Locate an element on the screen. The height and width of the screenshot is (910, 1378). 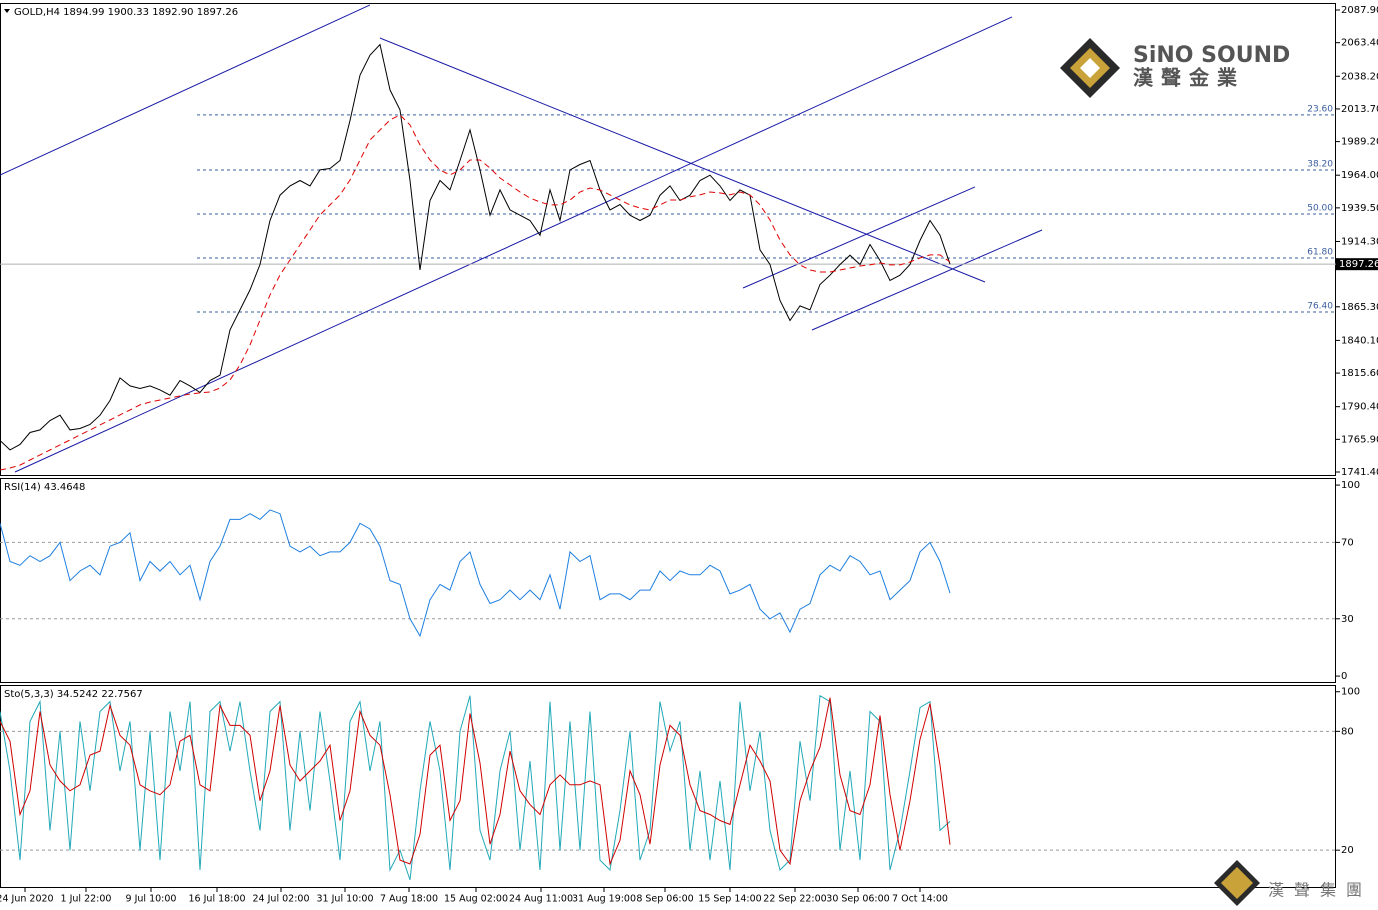
x-tick-label: 9 Jul 10:00 is located at coordinates (151, 899).